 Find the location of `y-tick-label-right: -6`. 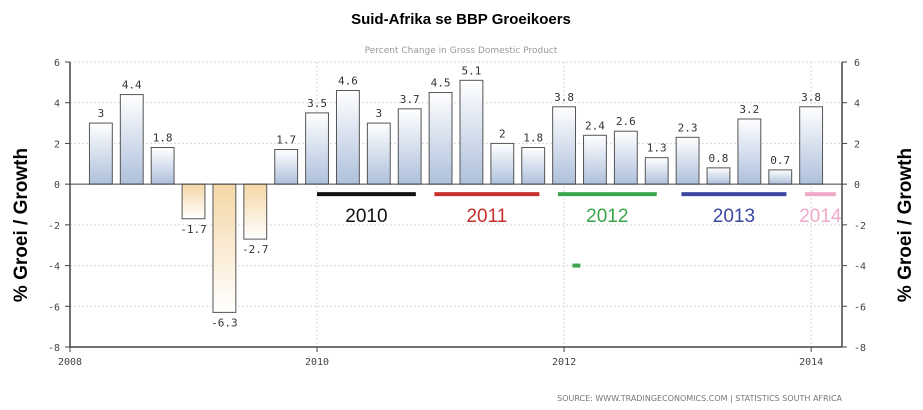

y-tick-label-right: -6 is located at coordinates (860, 307).